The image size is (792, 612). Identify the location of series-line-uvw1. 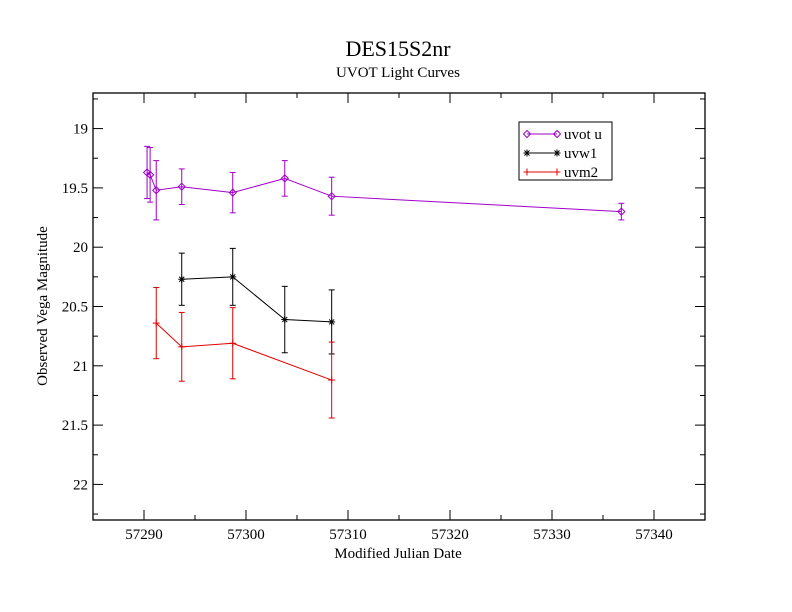
(256, 299).